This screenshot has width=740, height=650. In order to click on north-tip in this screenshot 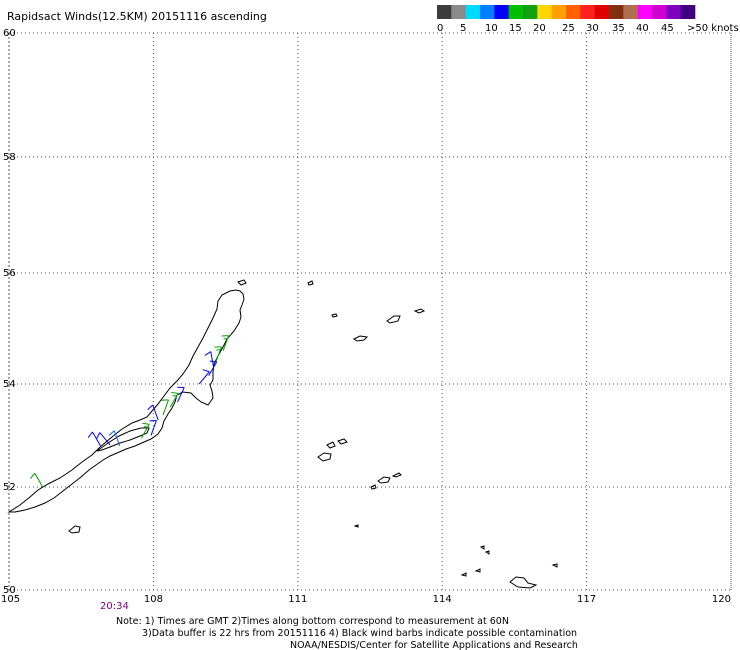, I will do `click(242, 282)`.